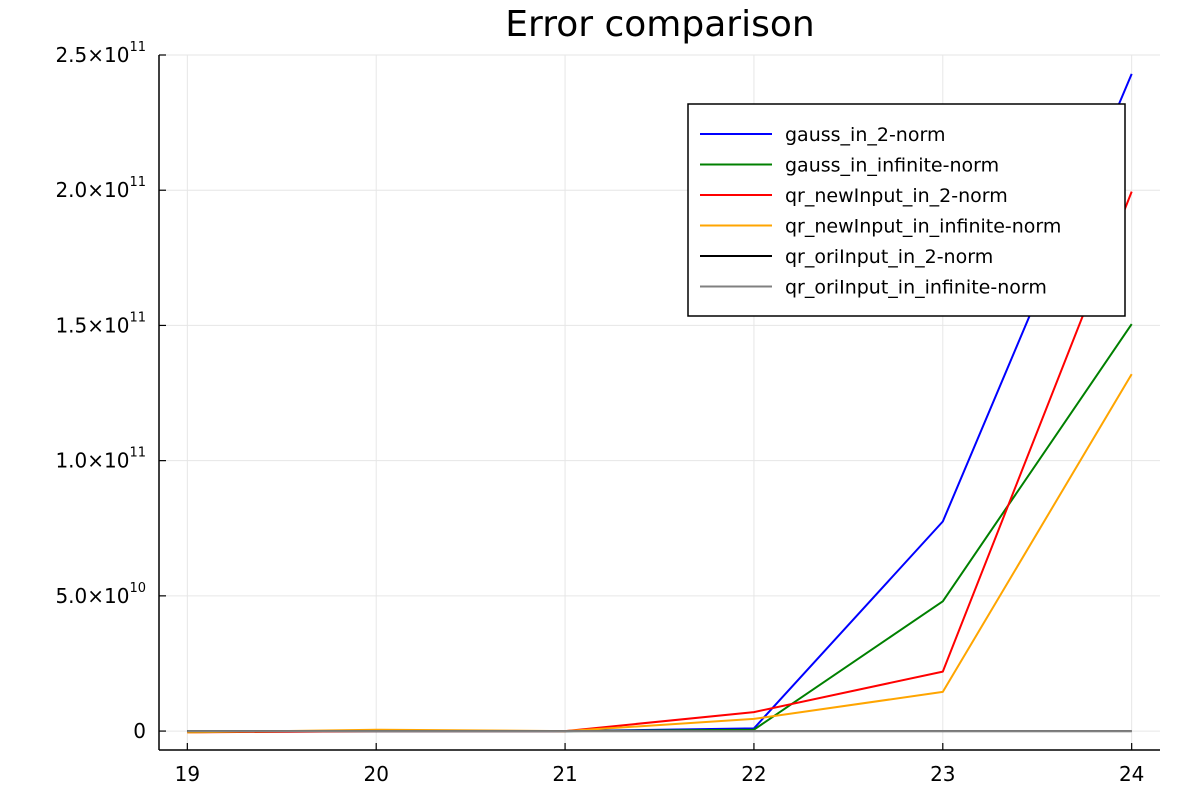 This screenshot has width=1200, height=800. I want to click on y-tick-mantissa: 5.0×10, so click(92, 596).